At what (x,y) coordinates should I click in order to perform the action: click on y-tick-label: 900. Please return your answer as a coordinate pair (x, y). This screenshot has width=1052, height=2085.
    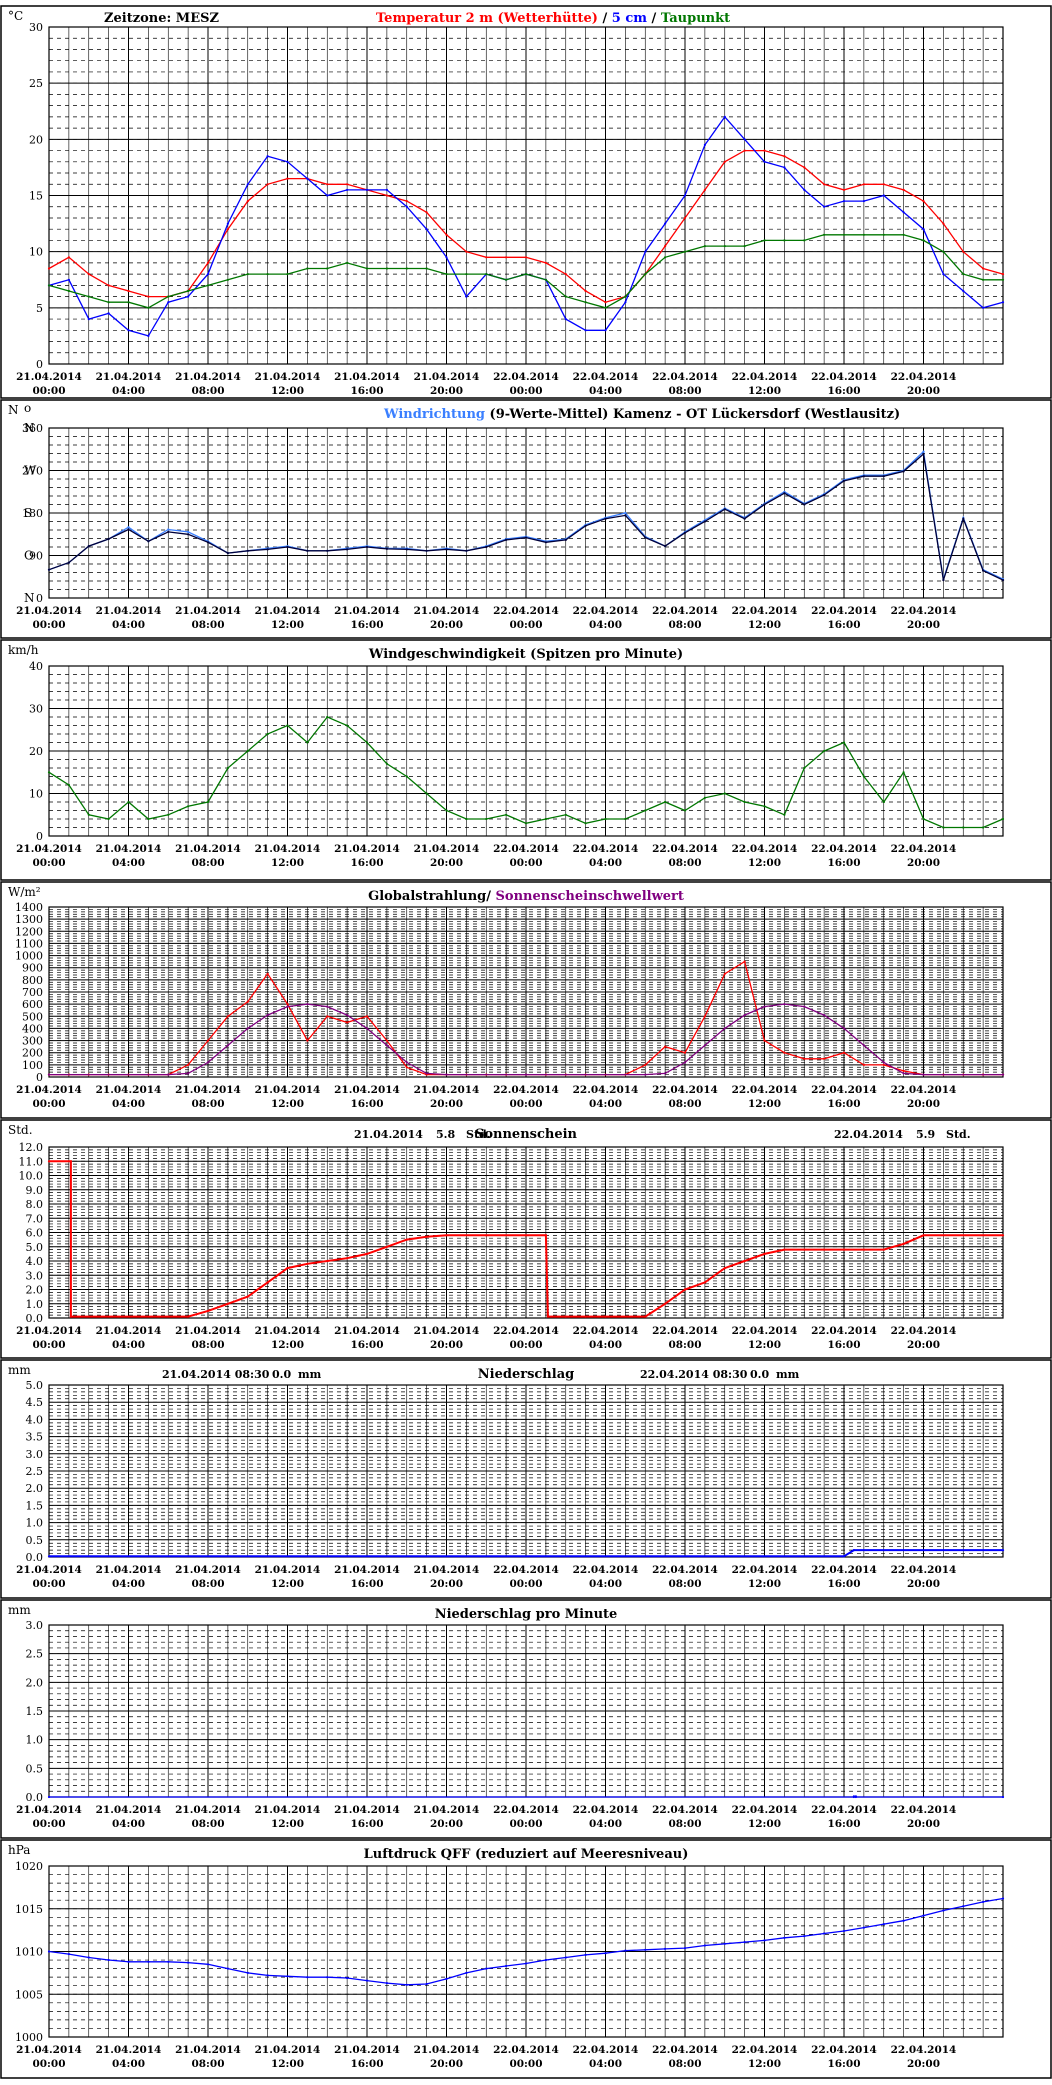
    Looking at the image, I should click on (32, 968).